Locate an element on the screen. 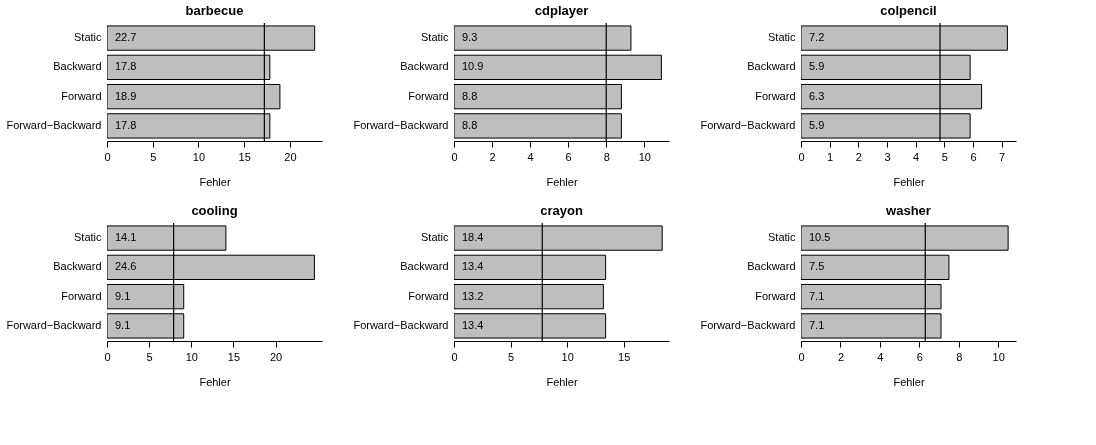 This screenshot has width=1096, height=445. chart-title: colpencil is located at coordinates (908, 11).